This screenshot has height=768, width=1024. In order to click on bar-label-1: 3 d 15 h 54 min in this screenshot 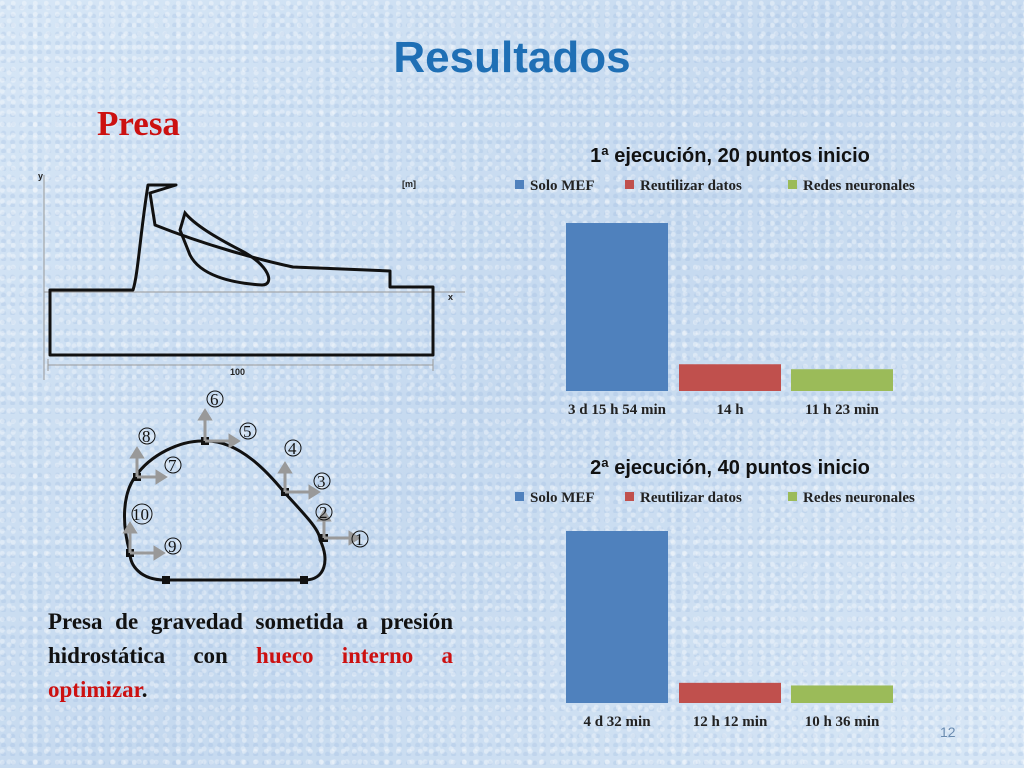, I will do `click(617, 410)`.